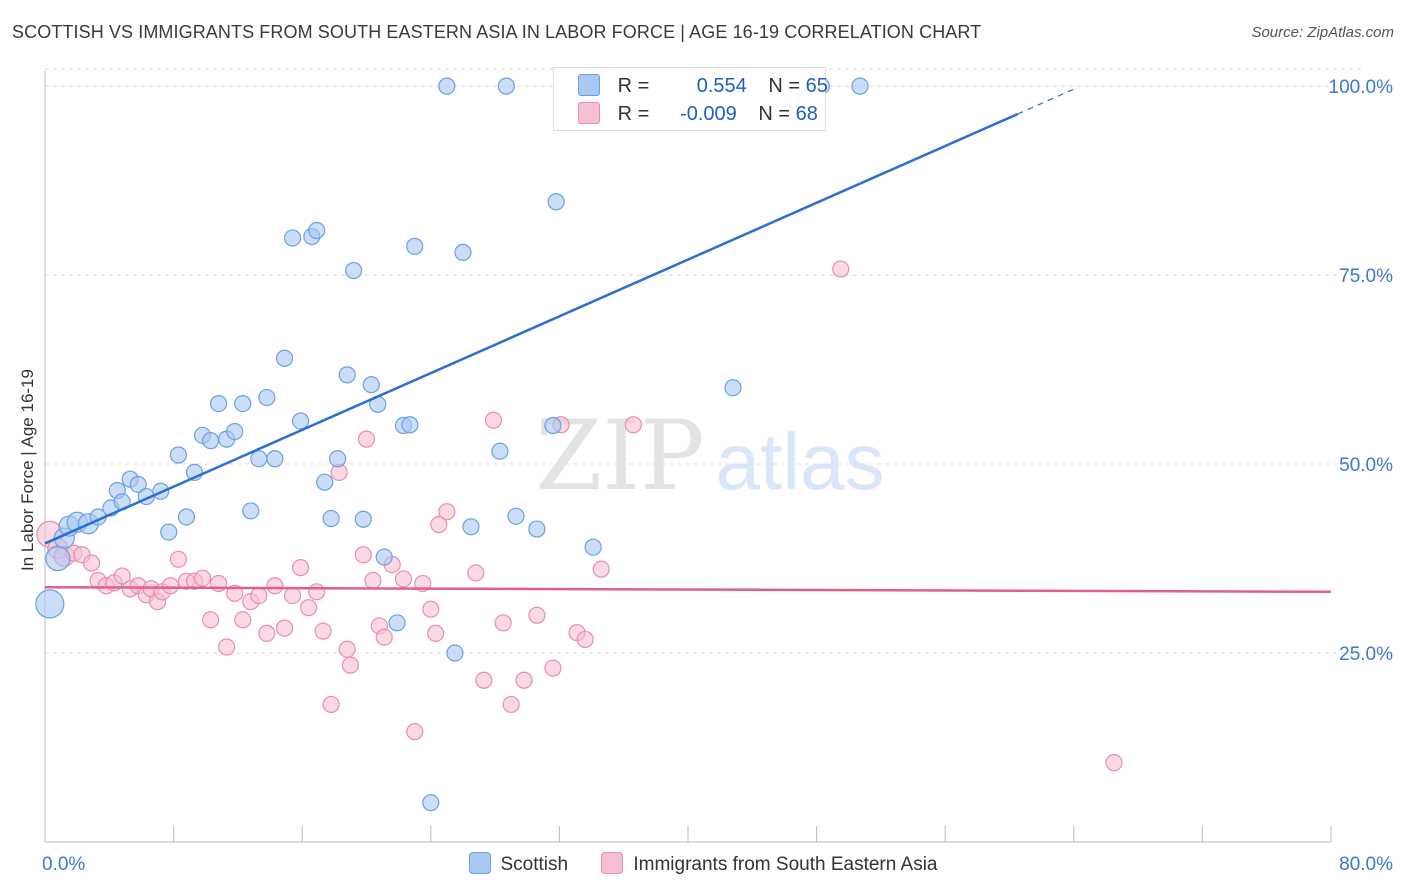 This screenshot has width=1406, height=892. I want to click on legend-n-label: N =, so click(784, 86).